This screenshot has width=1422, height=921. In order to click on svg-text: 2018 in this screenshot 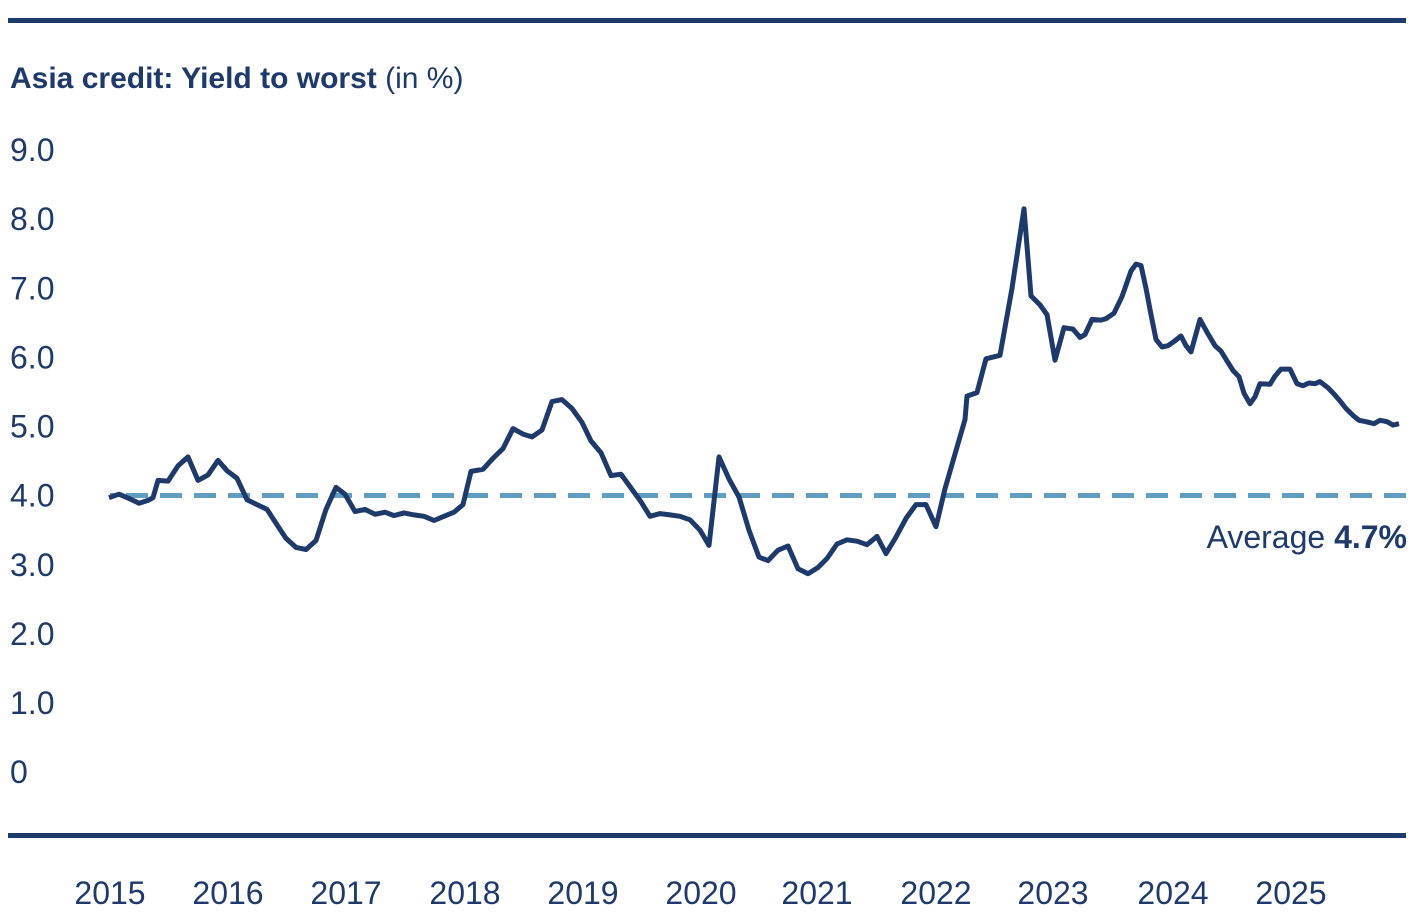, I will do `click(464, 893)`.